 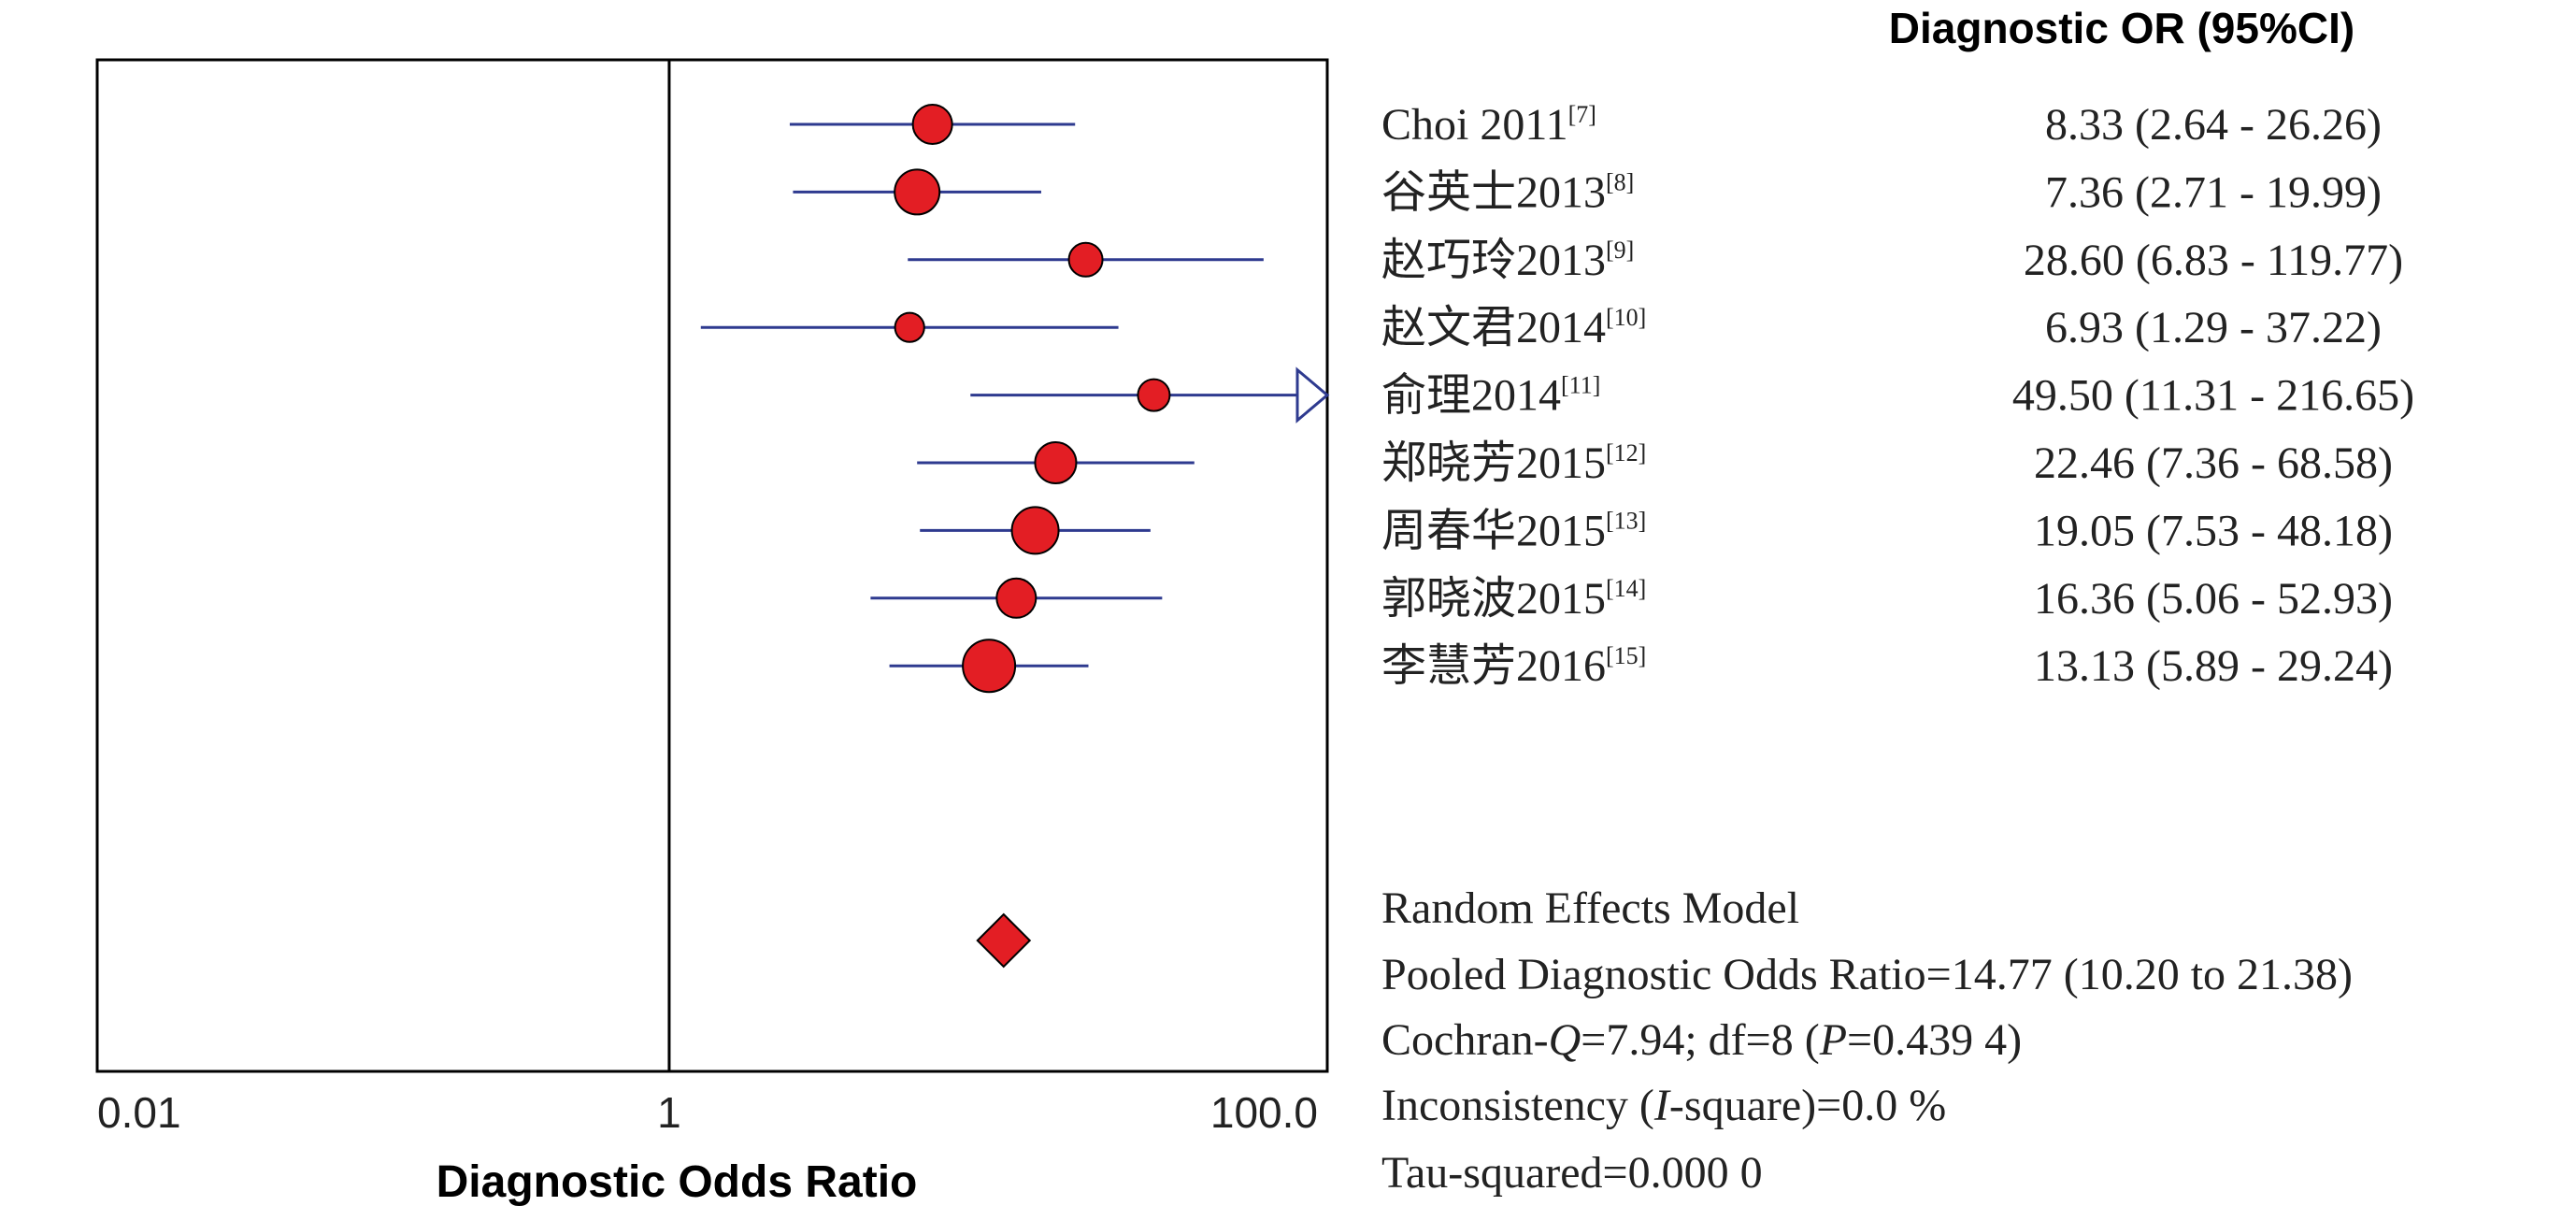 What do you see at coordinates (1513, 327) in the screenshot?
I see `study-label: 赵文君2014[10]` at bounding box center [1513, 327].